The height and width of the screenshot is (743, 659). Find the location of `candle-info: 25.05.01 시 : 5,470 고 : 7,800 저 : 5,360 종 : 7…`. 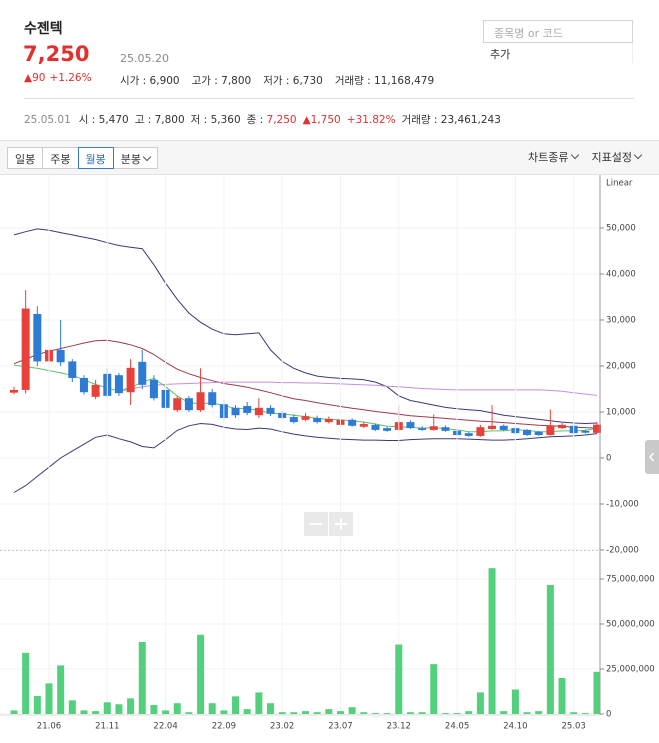

candle-info: 25.05.01 시 : 5,470 고 : 7,800 저 : 5,360 종 : 7… is located at coordinates (265, 119).